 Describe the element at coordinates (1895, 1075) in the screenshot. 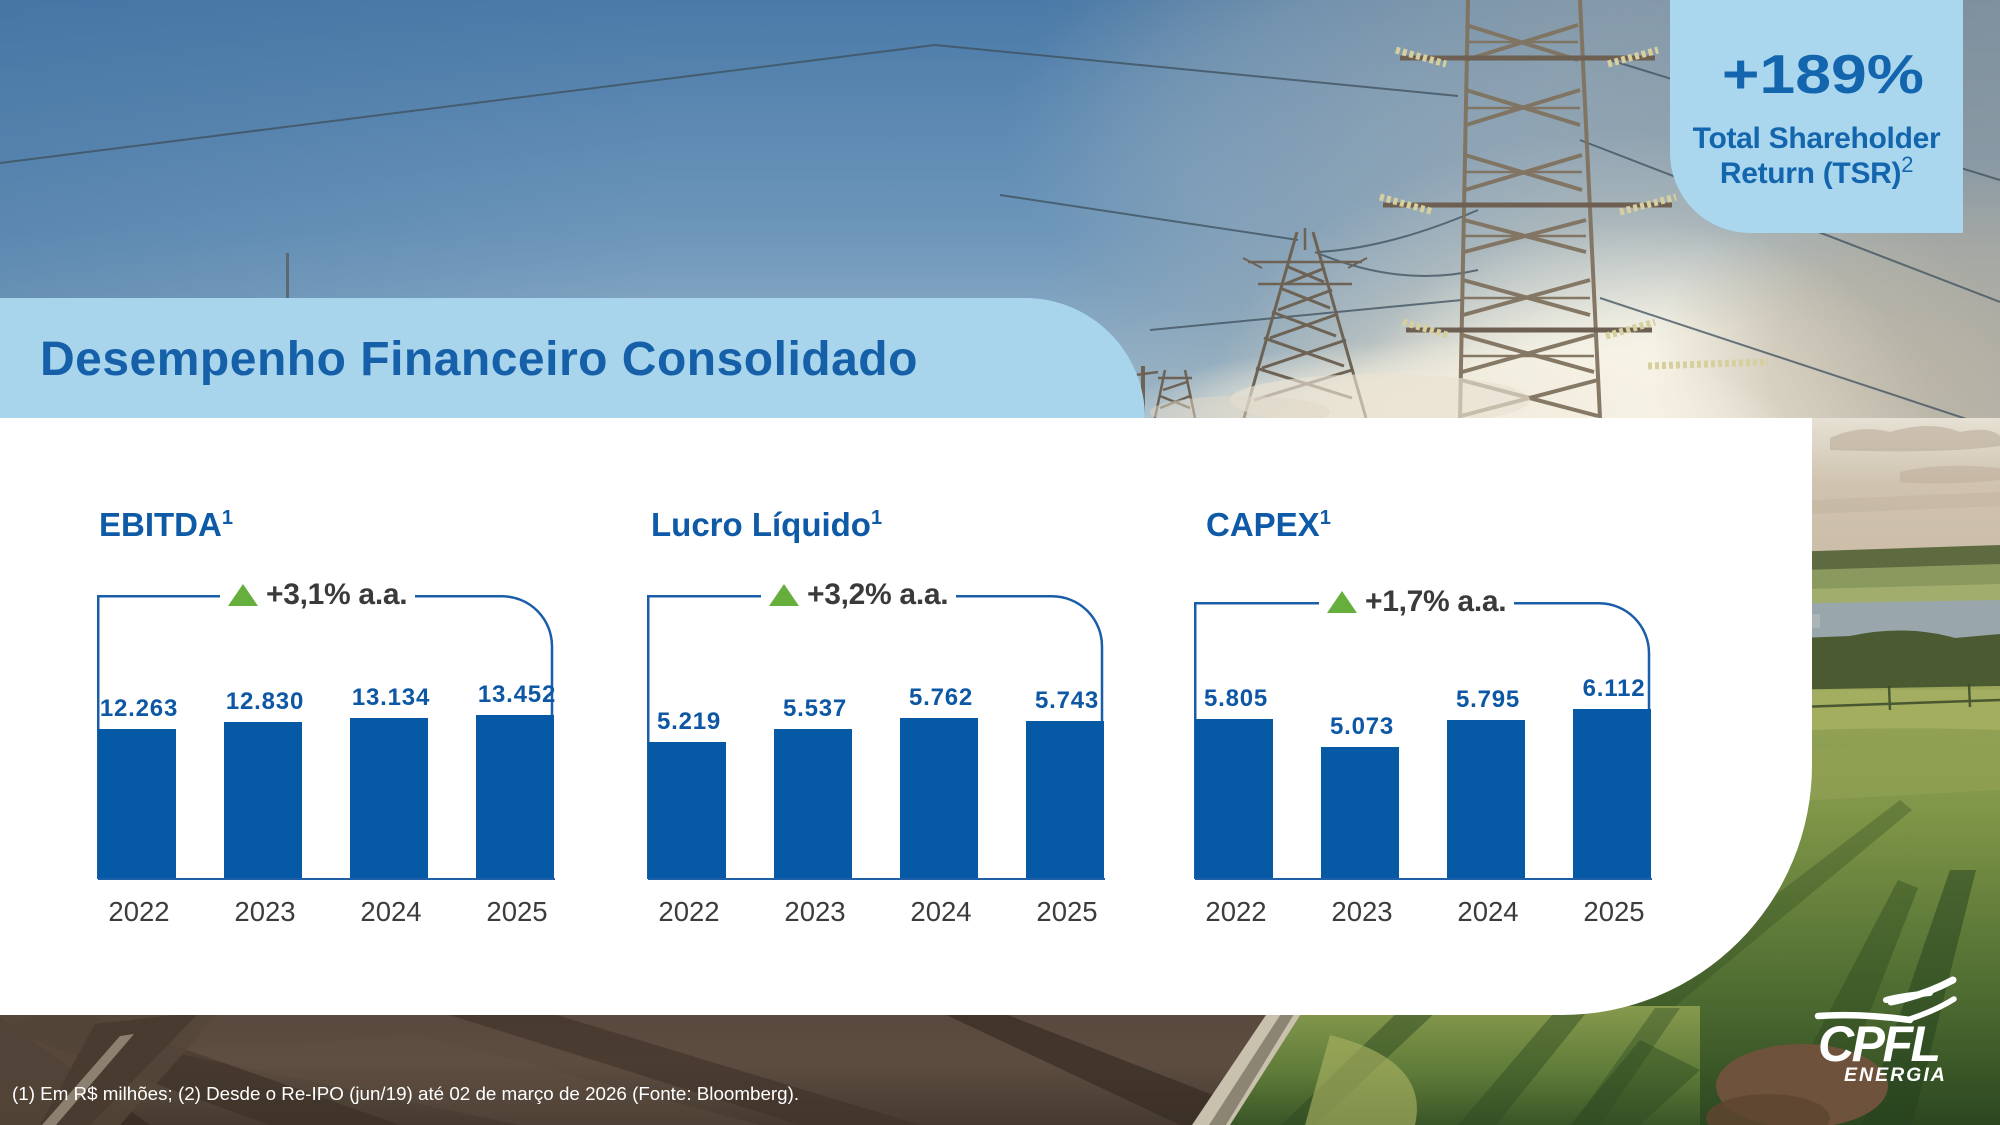

I see `svg-text: ENERGIA` at that location.